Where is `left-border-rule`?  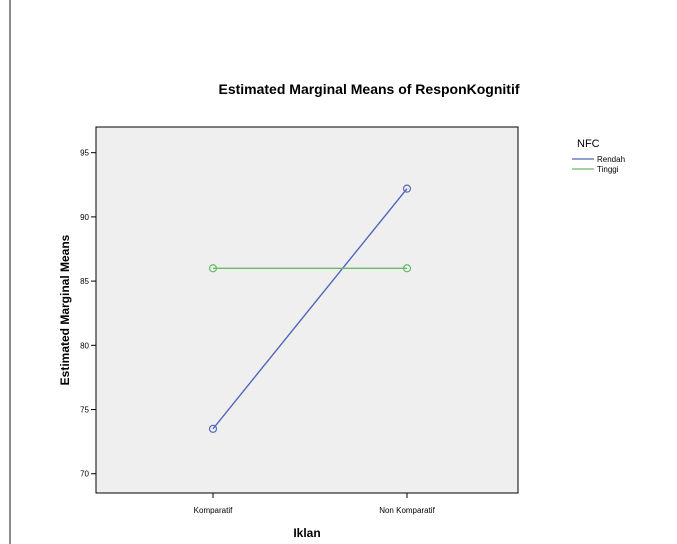 left-border-rule is located at coordinates (10, 272).